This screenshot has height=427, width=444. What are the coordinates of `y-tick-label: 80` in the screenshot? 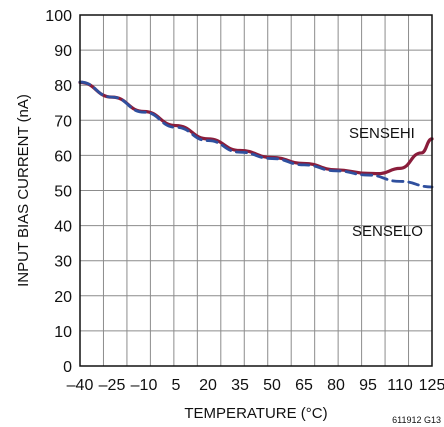 It's located at (63, 86).